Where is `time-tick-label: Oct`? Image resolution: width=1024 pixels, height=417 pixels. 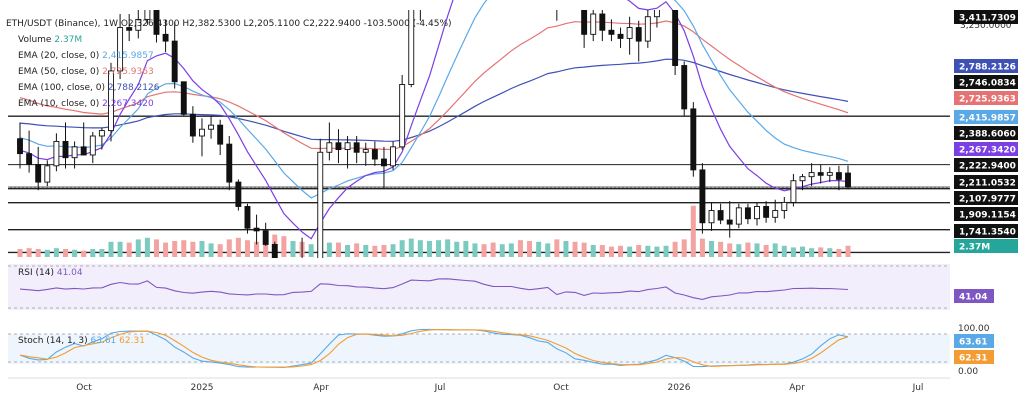 time-tick-label: Oct is located at coordinates (84, 388).